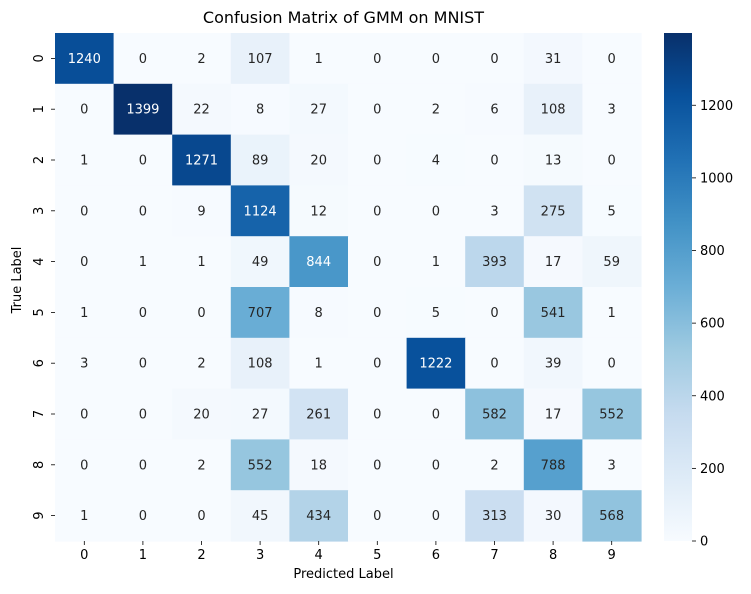  I want to click on x-tick-label: 1, so click(143, 555).